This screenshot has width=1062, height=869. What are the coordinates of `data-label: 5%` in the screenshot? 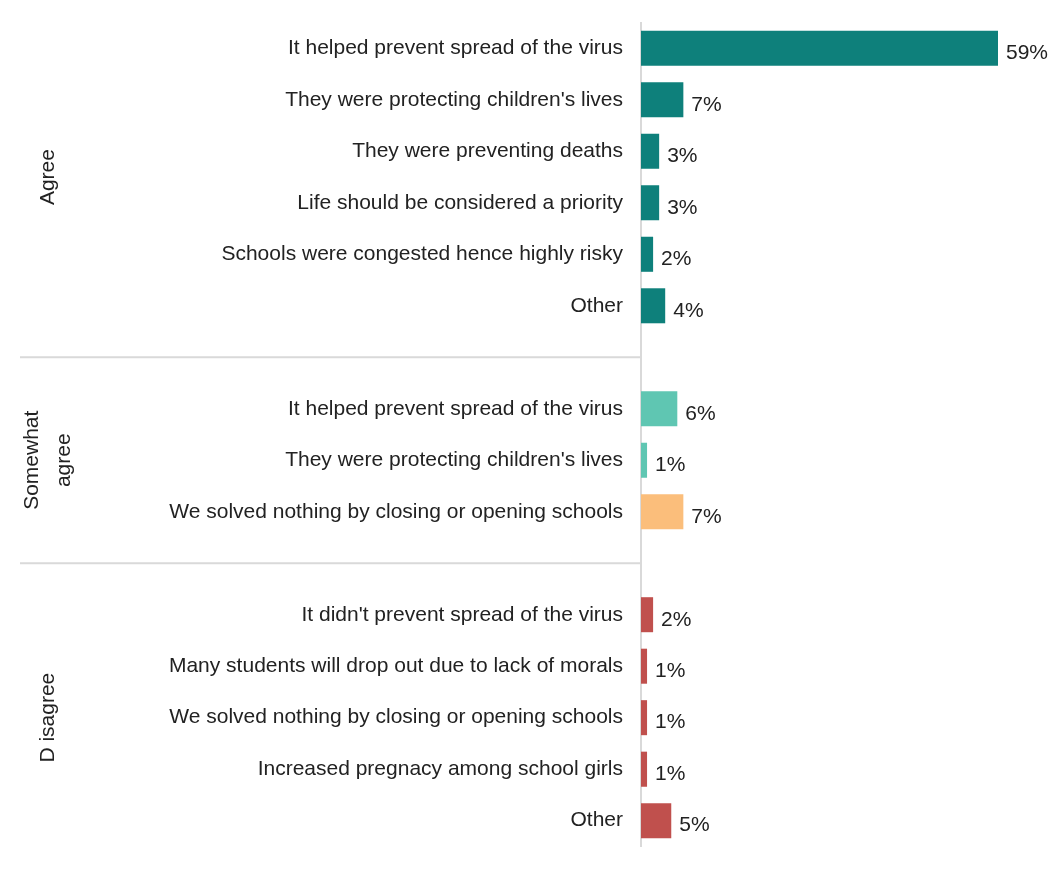 It's located at (694, 824).